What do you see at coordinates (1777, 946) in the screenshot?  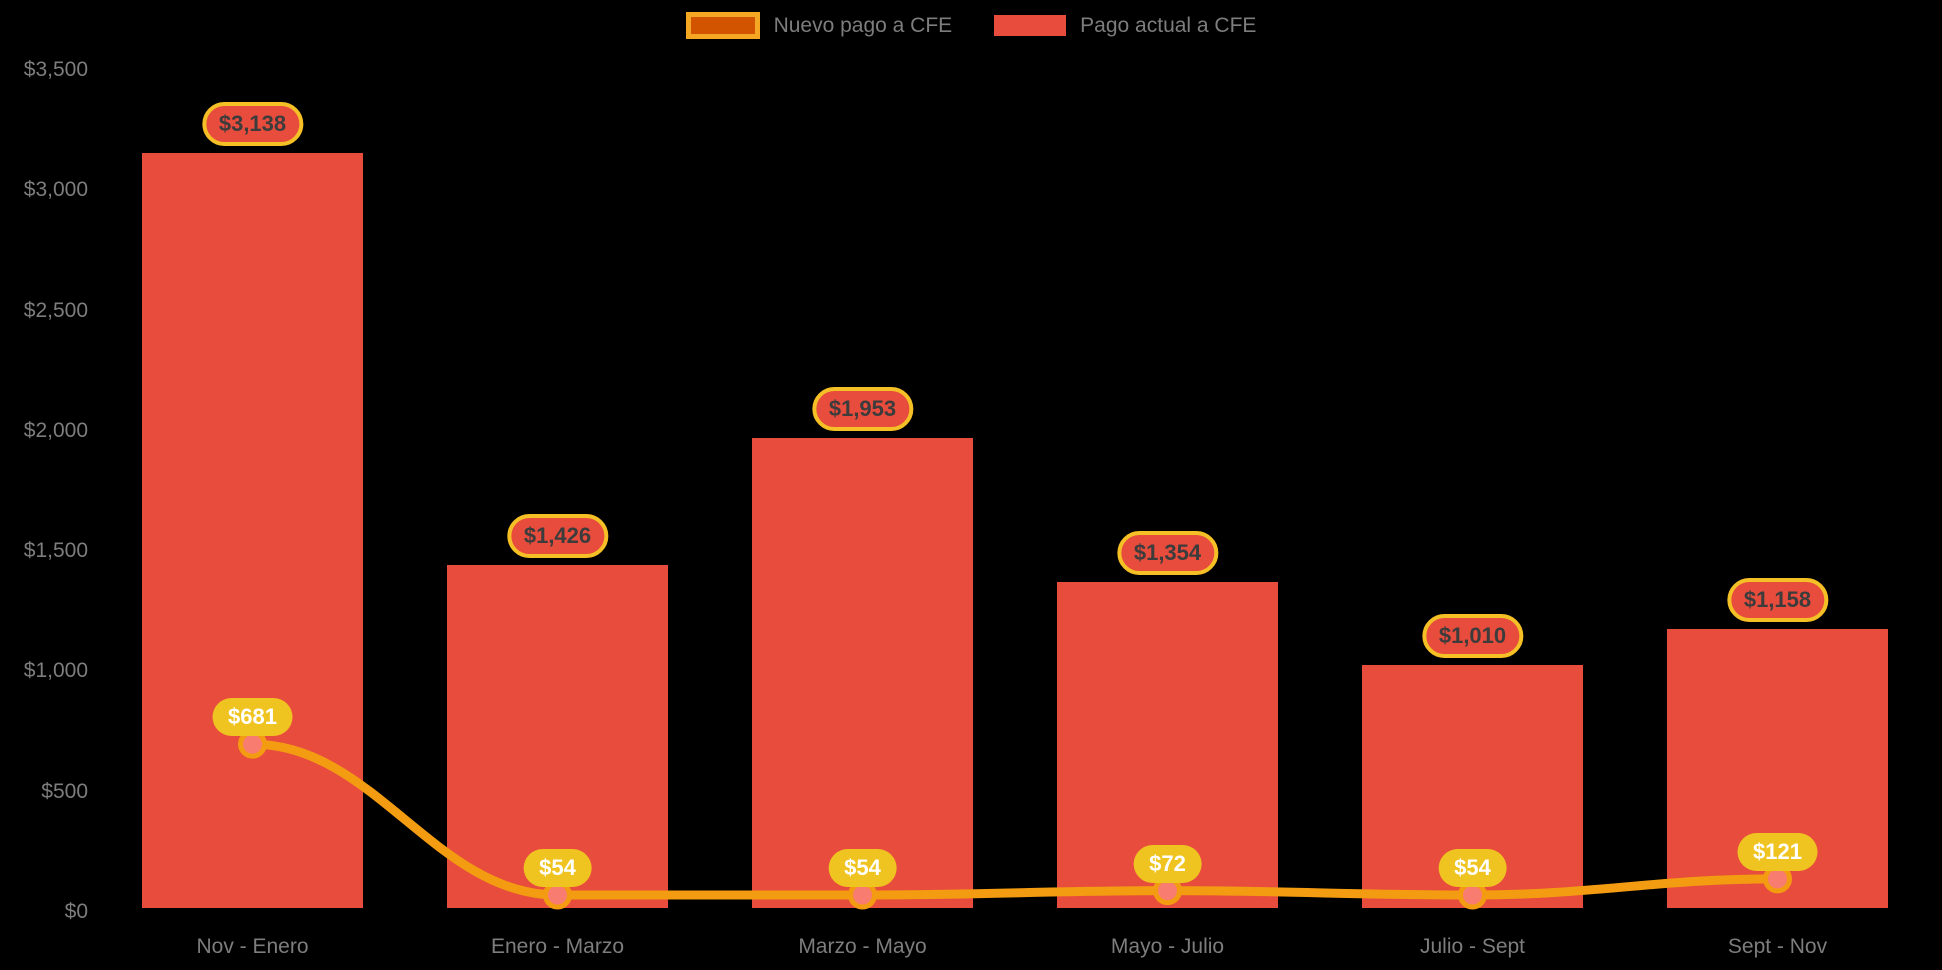 I see `x-axis-label: Sept - Nov` at bounding box center [1777, 946].